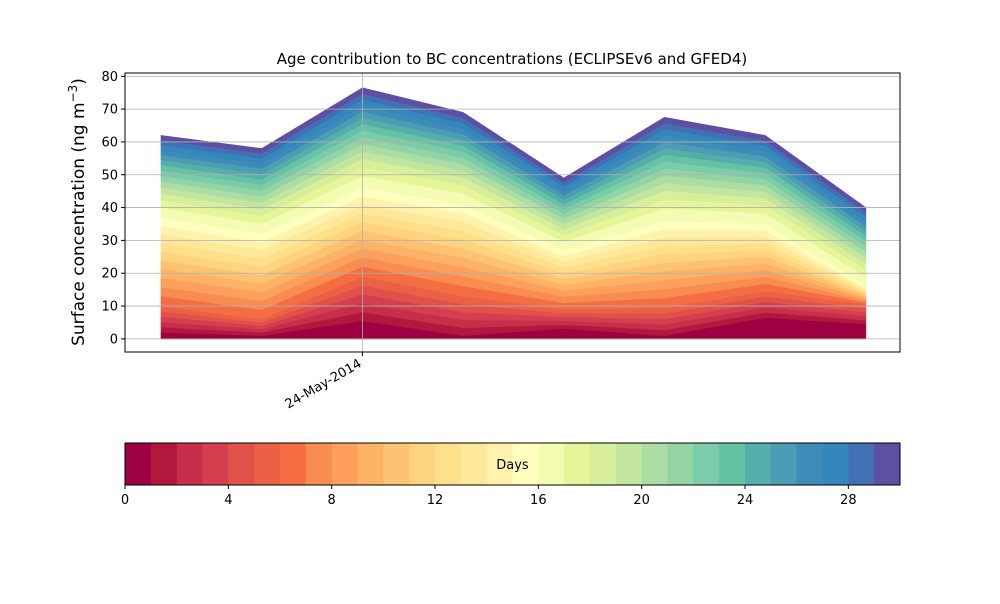  What do you see at coordinates (114, 339) in the screenshot?
I see `y-tick-label-0: 0` at bounding box center [114, 339].